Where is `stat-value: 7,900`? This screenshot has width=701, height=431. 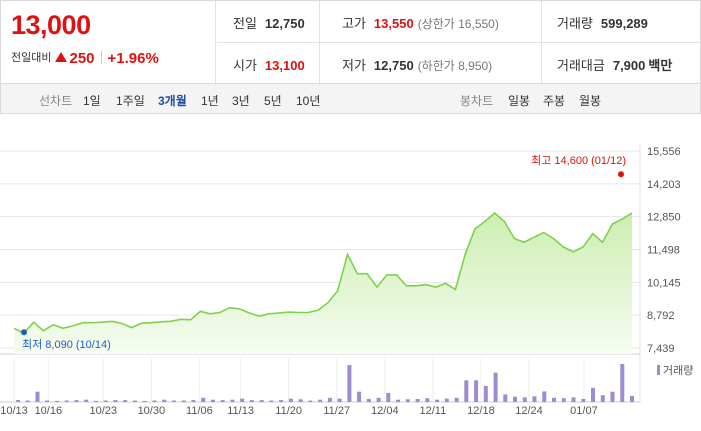 stat-value: 7,900 is located at coordinates (629, 65).